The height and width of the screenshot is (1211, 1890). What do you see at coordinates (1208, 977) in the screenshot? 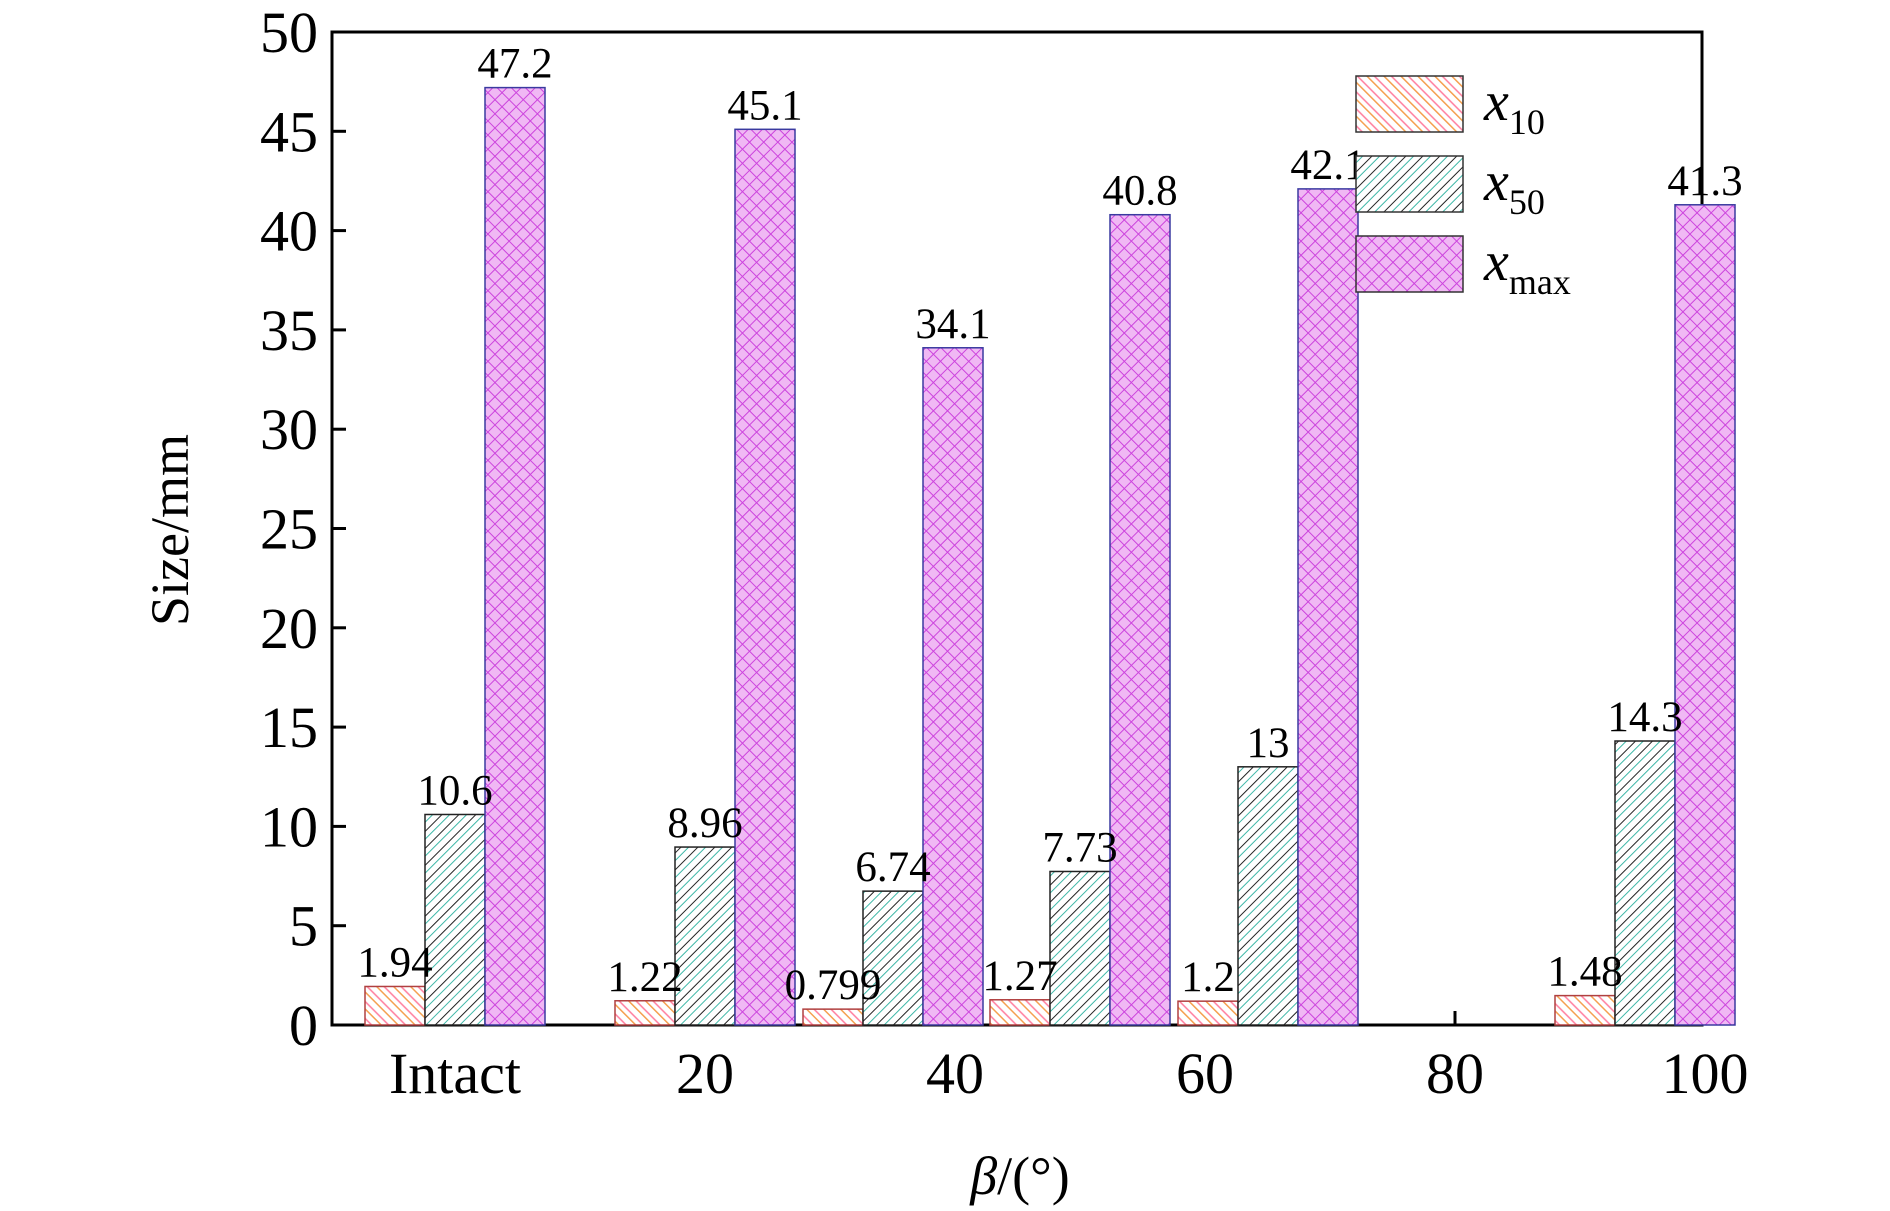
I see `bar-label-x10-4: 1.2` at bounding box center [1208, 977].